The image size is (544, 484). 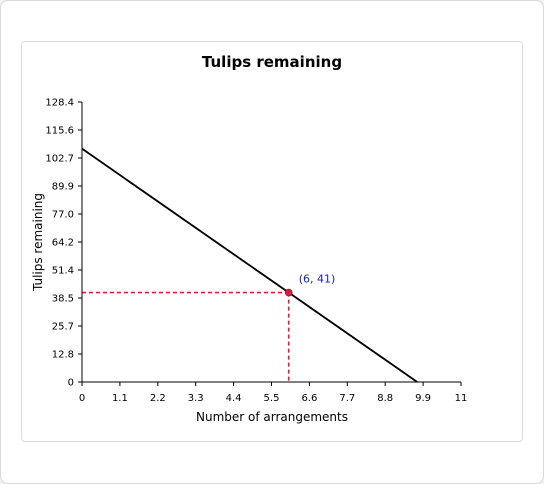 What do you see at coordinates (347, 398) in the screenshot?
I see `x-tick-label: 7.7` at bounding box center [347, 398].